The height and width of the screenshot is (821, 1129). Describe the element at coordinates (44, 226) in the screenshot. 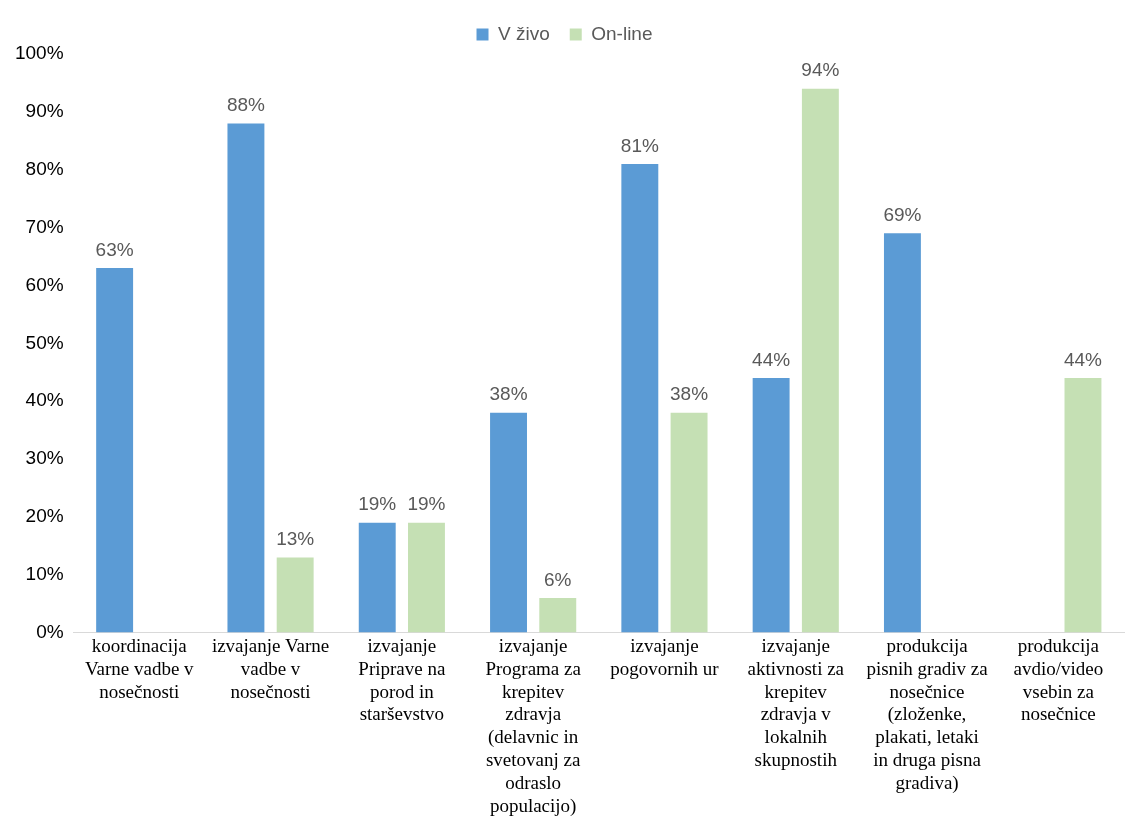

I see `y-tick-label: 70%` at that location.